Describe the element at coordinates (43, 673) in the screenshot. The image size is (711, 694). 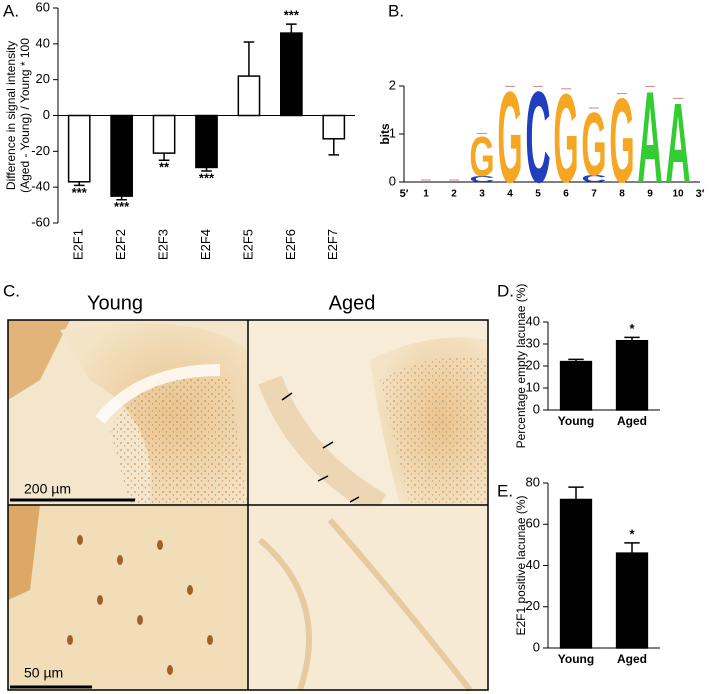
I see `scale-bar-label: 50 µm` at that location.